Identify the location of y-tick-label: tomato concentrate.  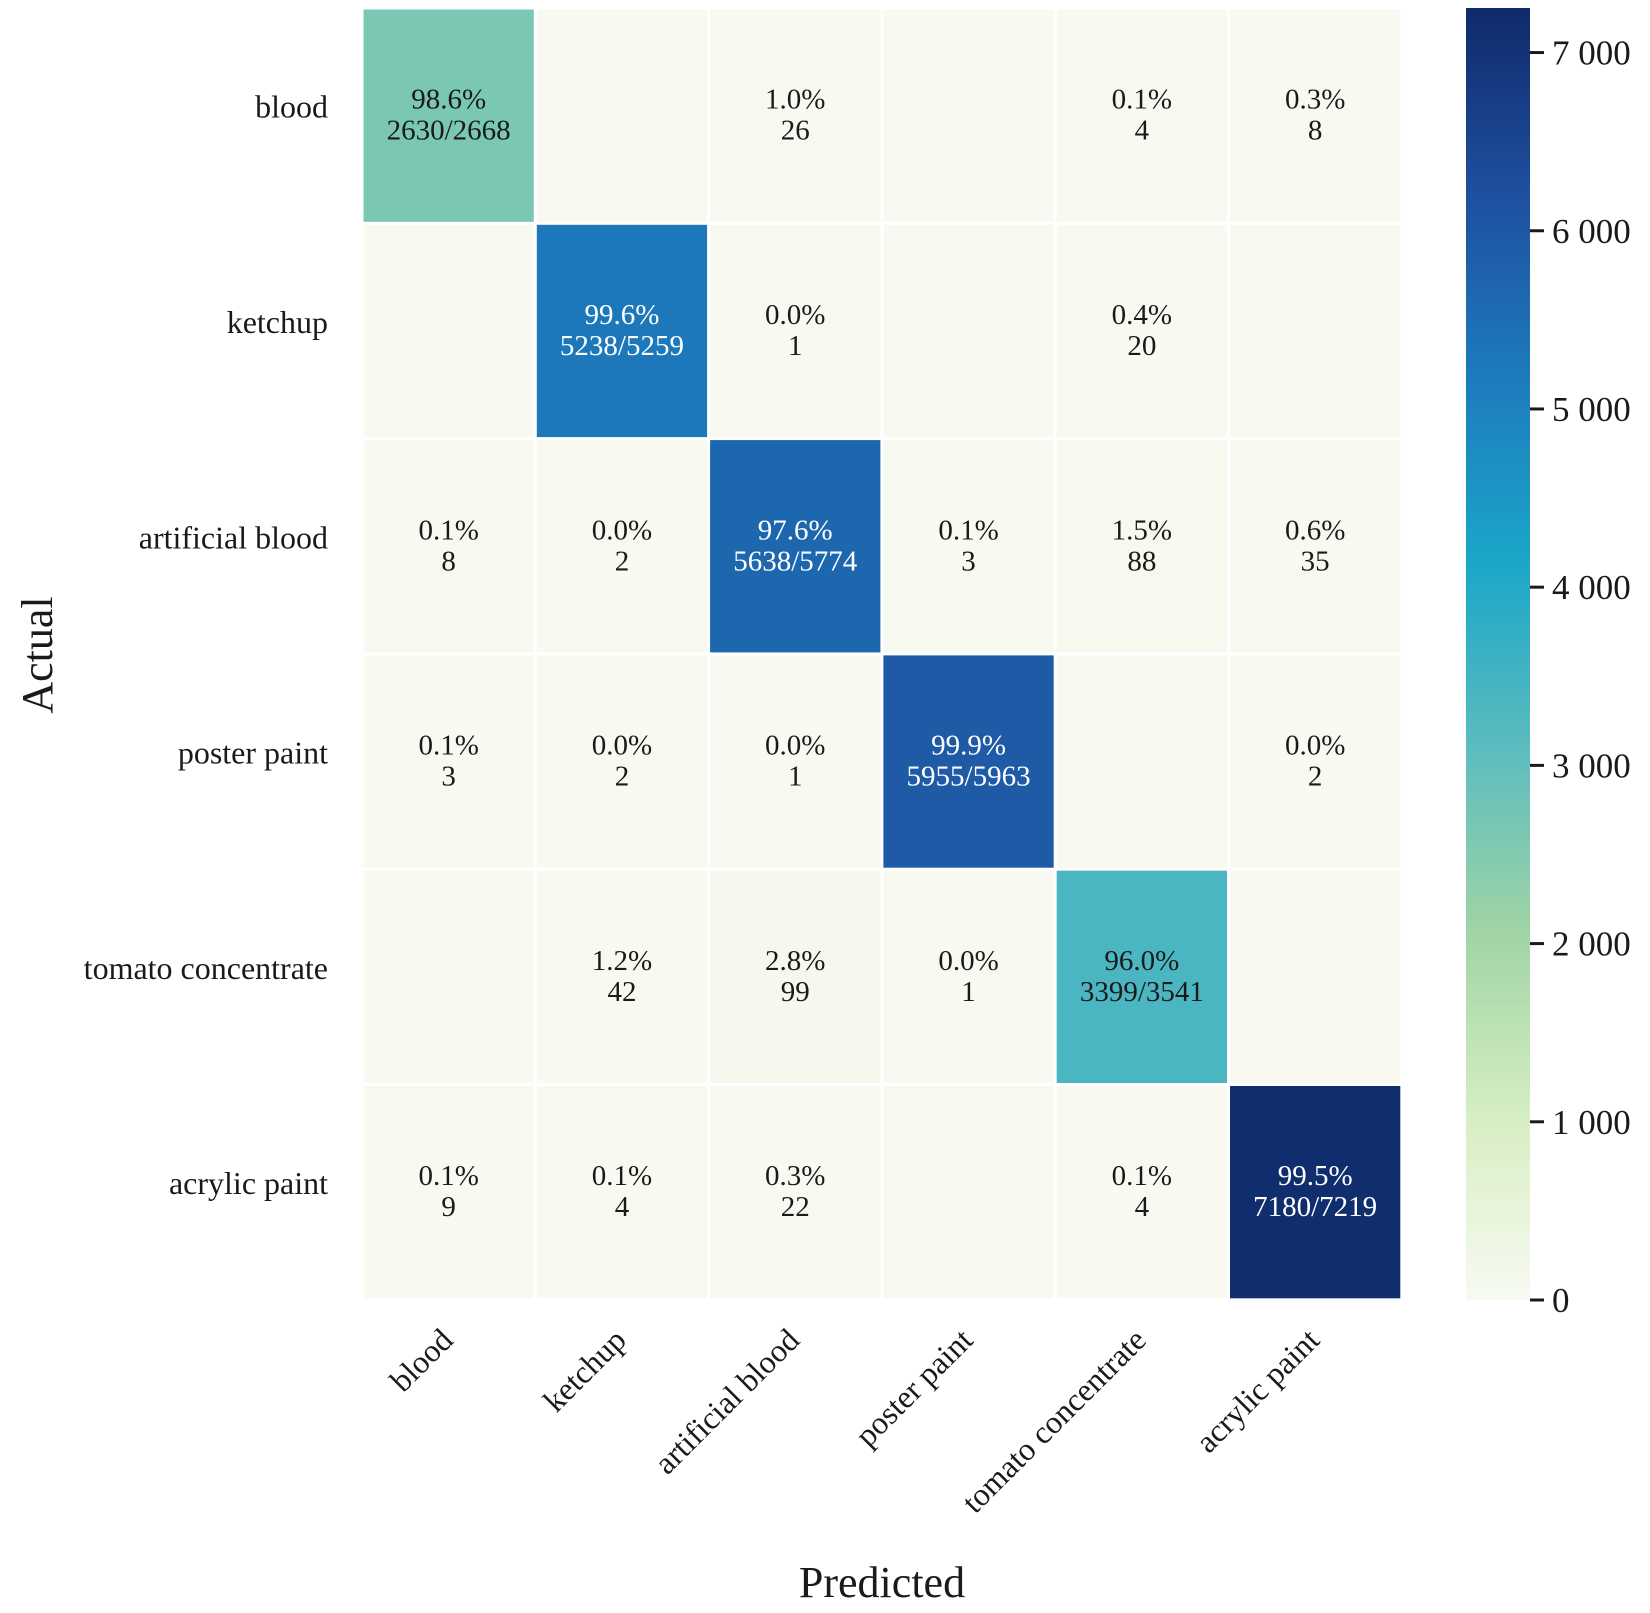
(206, 968).